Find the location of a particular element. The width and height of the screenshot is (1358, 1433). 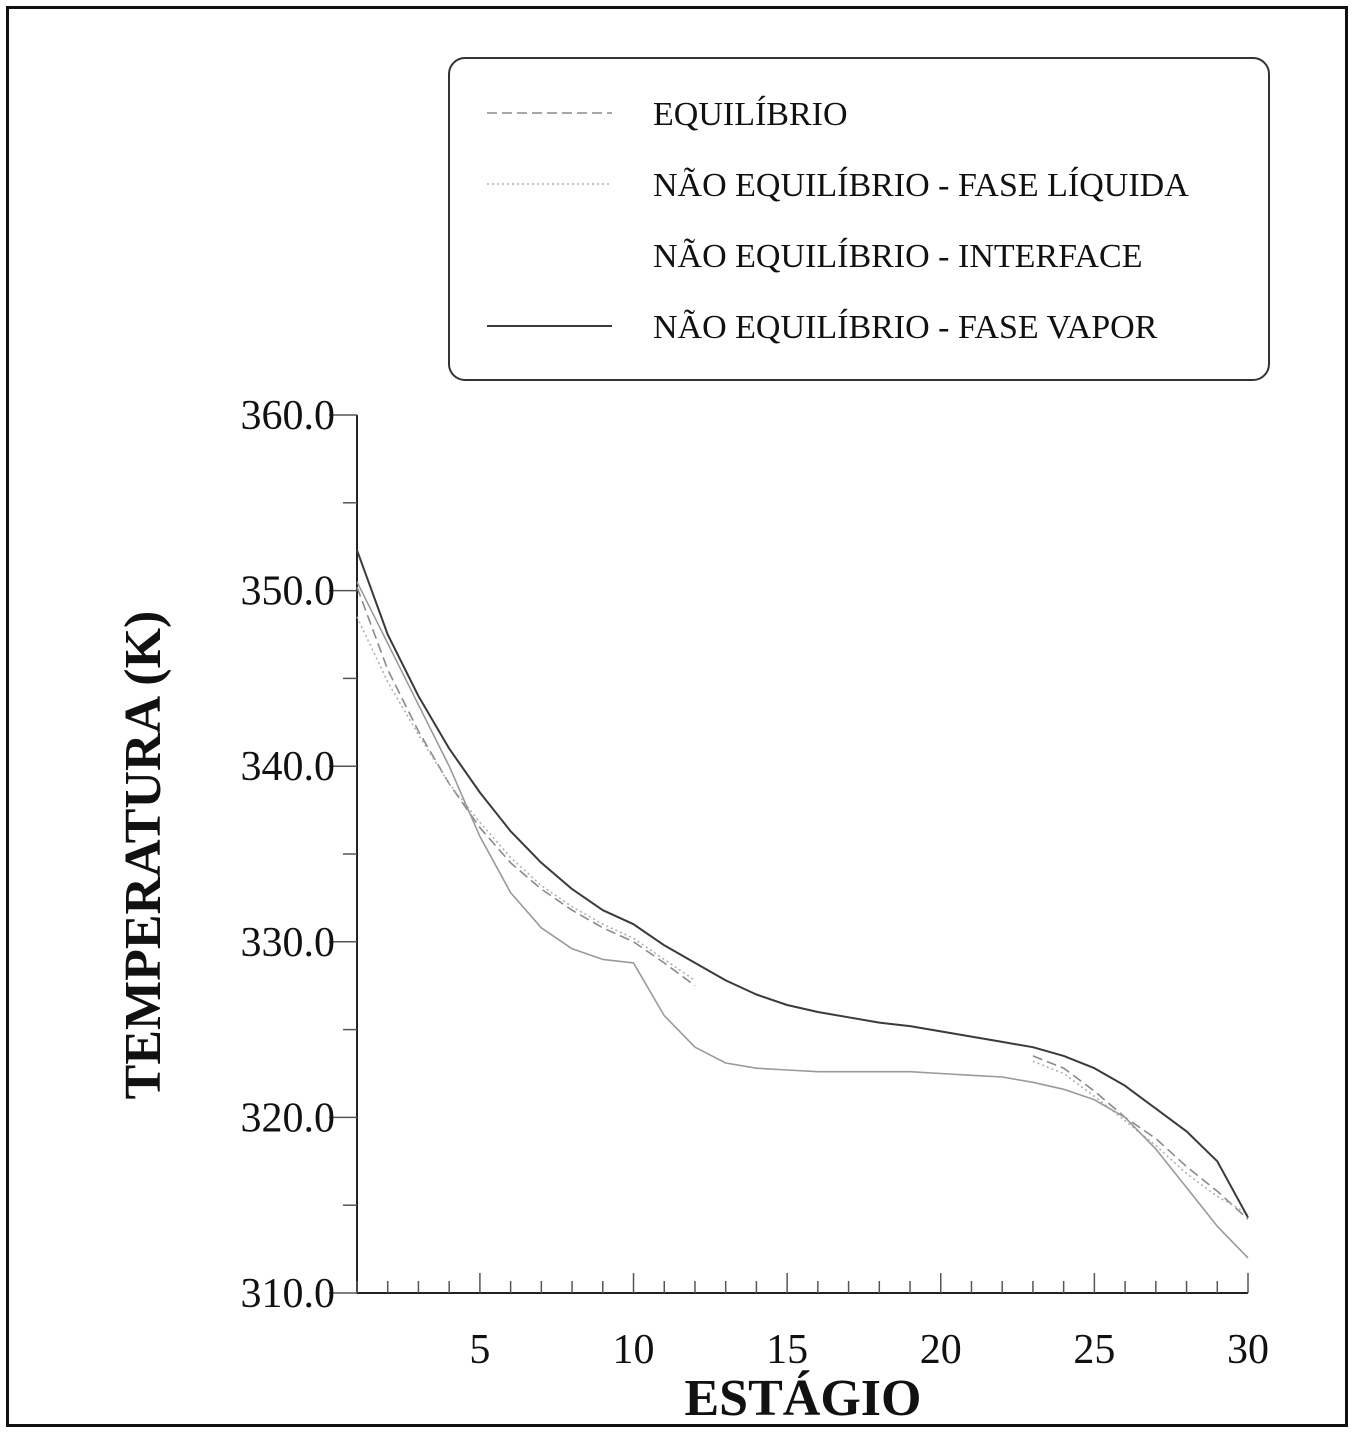

y-axis-title: TEMPERATURA (K) is located at coordinates (143, 855).